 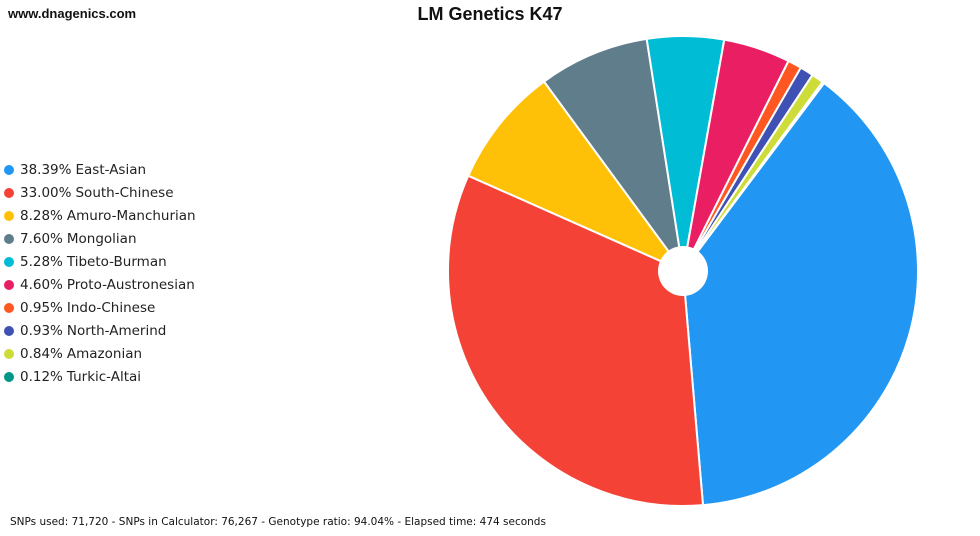 I want to click on legend-percent: 38.39%, so click(x=46, y=169).